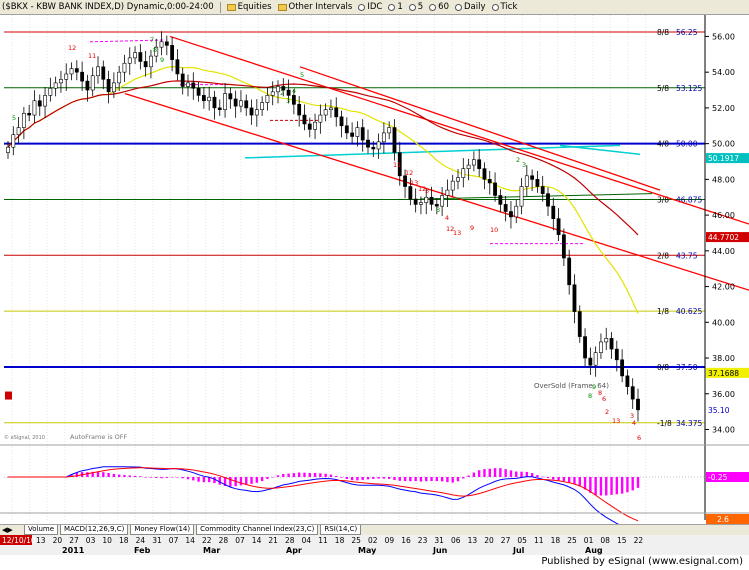 This screenshot has height=570, width=749. Describe the element at coordinates (367, 550) in the screenshot. I see `date-month-label: May` at that location.